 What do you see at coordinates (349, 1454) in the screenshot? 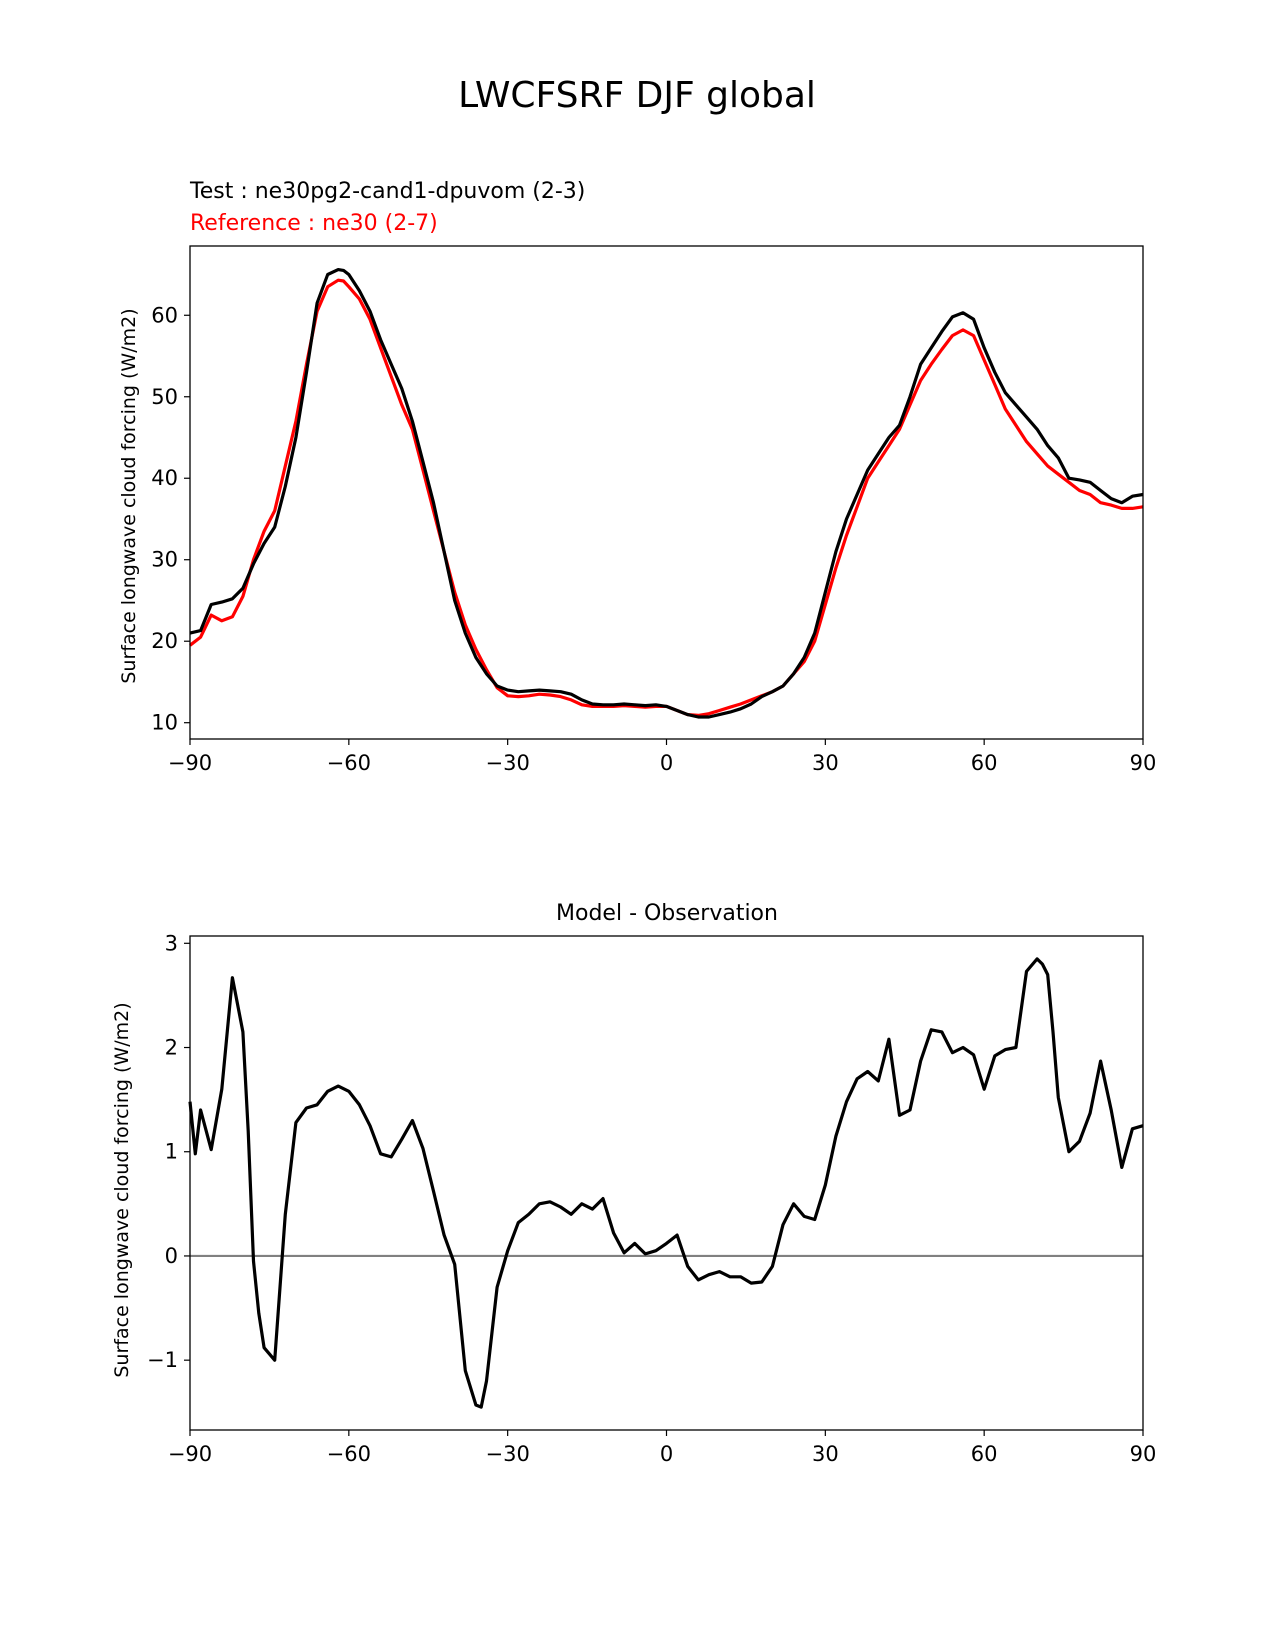
I see `bottom-xtick-label: −60` at bounding box center [349, 1454].